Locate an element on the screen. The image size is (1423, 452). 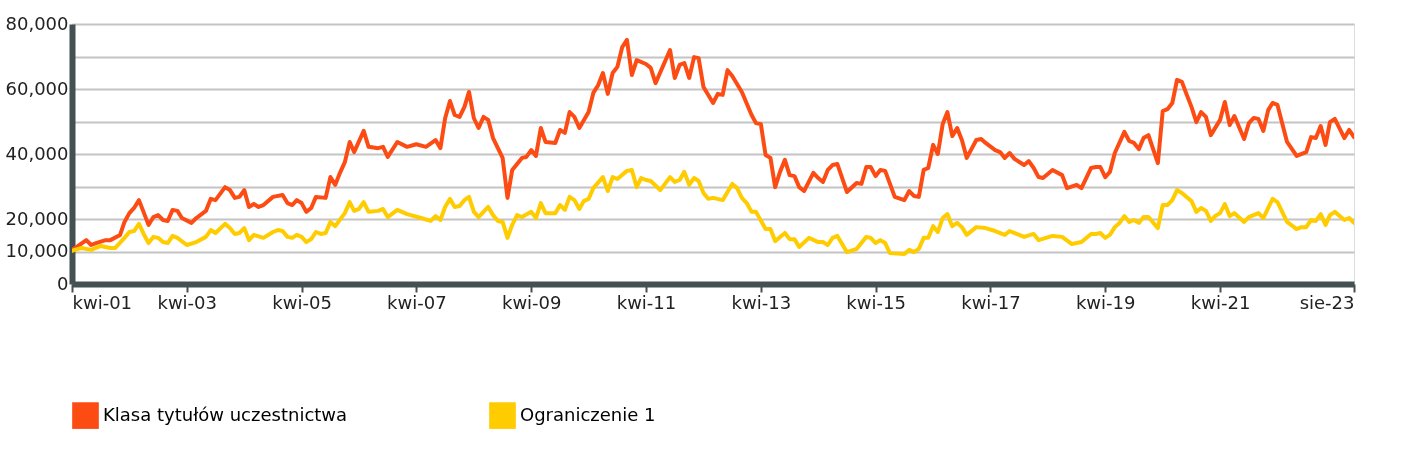
x-tick-label: kwi-11 is located at coordinates (646, 302).